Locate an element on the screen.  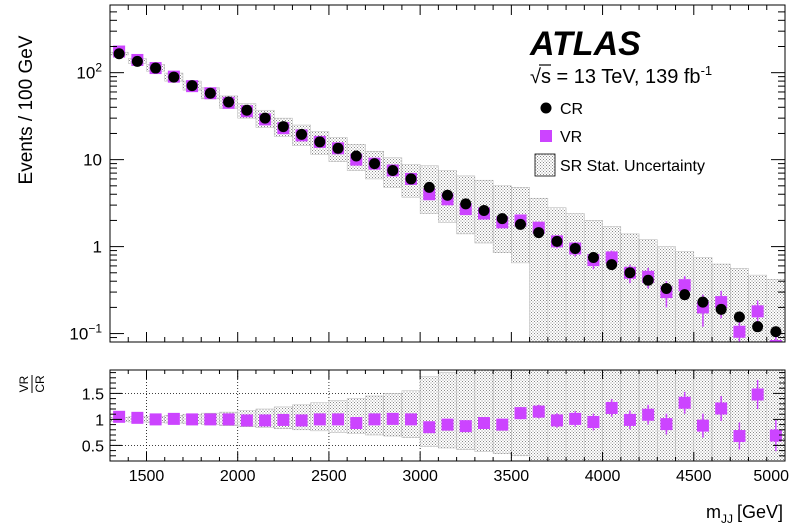
x-tick-label: 1500 is located at coordinates (147, 476).